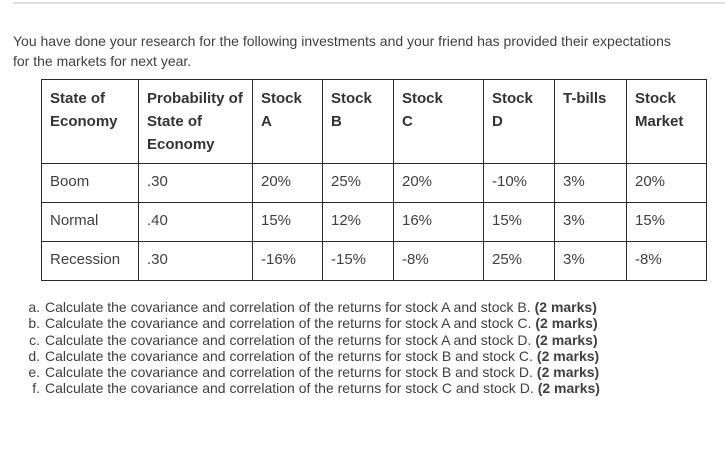  Describe the element at coordinates (358, 261) in the screenshot. I see `cell-stock-b: -15%` at that location.